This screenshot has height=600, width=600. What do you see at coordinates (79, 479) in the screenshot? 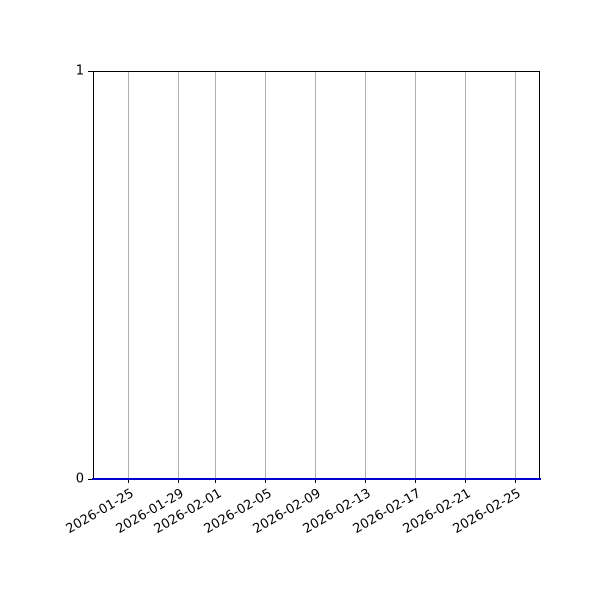
I see `y-tick-label: 0` at bounding box center [79, 479].